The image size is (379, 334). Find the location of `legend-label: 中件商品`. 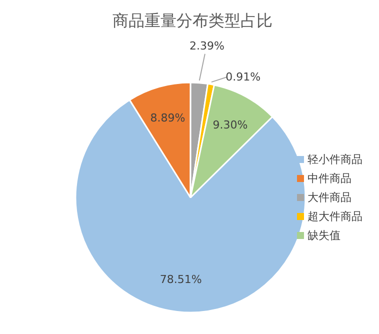

legend-label: 中件商品 is located at coordinates (330, 178).